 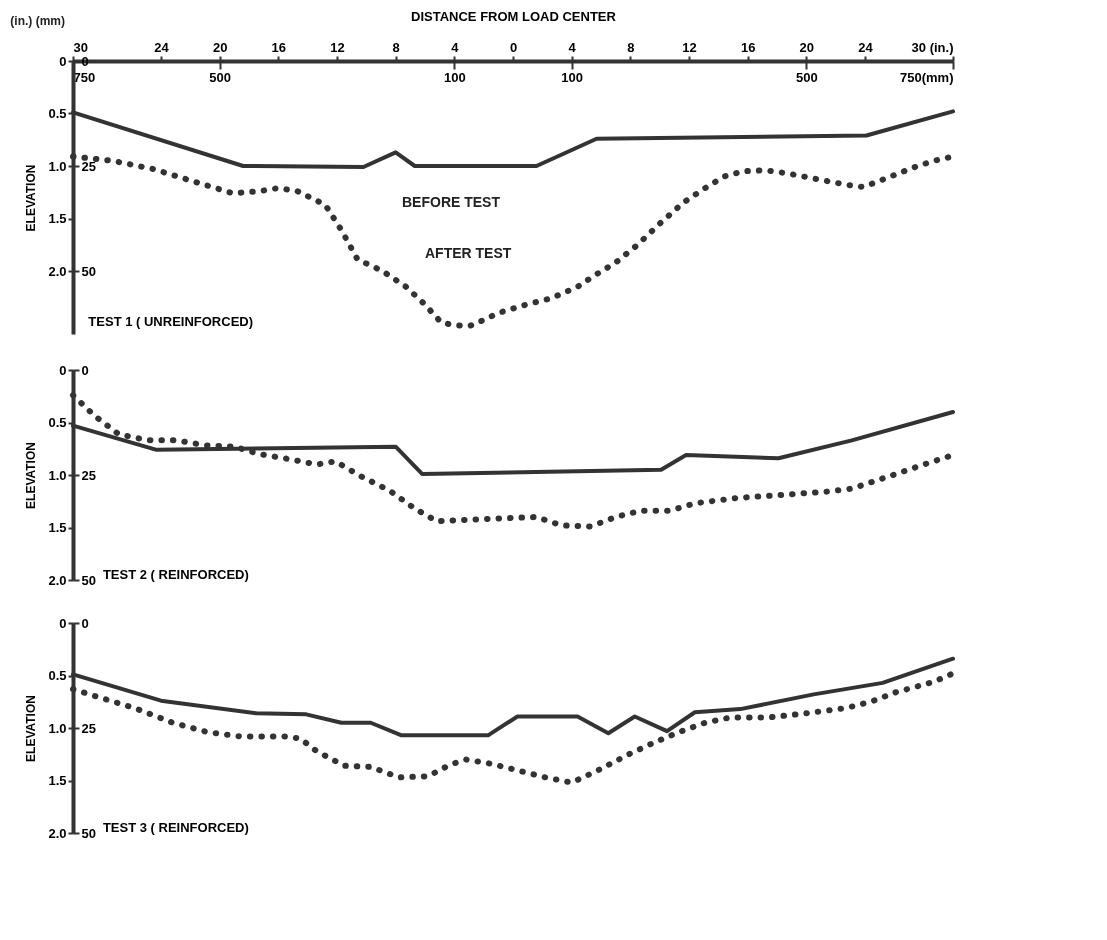 What do you see at coordinates (171, 321) in the screenshot?
I see `text: TEST 1 ( UNREINFORCED)` at bounding box center [171, 321].